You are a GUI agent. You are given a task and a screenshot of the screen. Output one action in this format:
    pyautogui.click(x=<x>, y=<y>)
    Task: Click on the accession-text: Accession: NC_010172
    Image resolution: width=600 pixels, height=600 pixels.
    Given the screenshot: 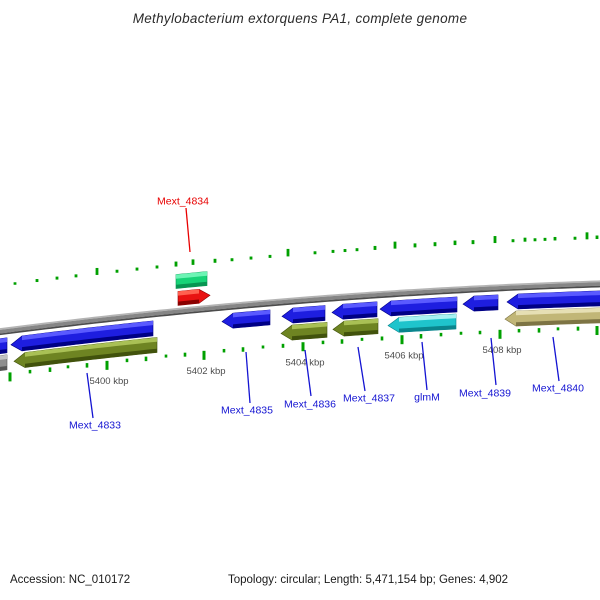 What is the action you would take?
    pyautogui.click(x=70, y=580)
    